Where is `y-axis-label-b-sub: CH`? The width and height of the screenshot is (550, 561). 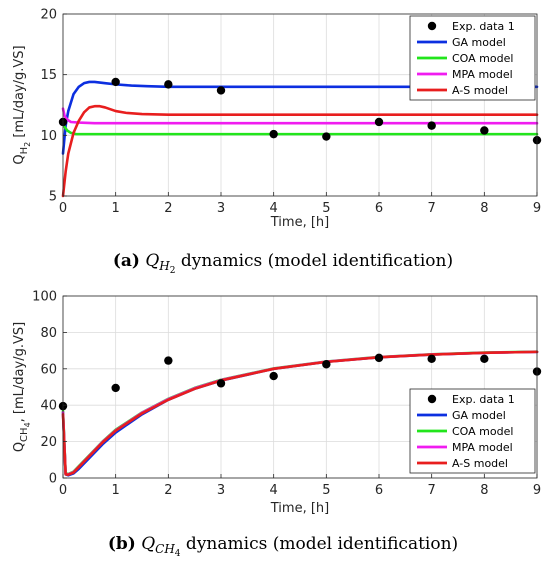 y-axis-label-b-sub: CH is located at coordinates (24, 434).